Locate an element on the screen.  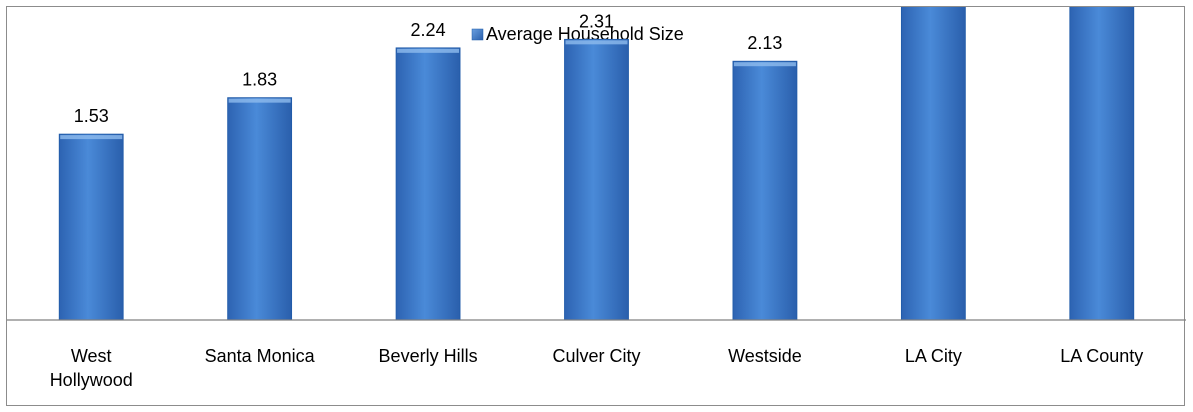
bar-la-city is located at coordinates (933, 164).